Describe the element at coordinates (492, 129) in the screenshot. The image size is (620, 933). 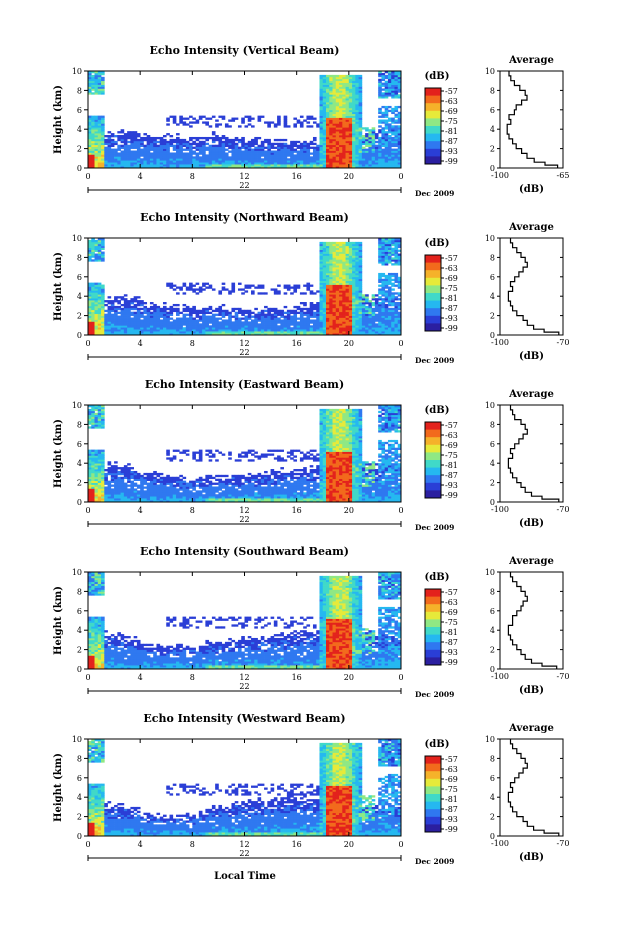
I see `avg-y-tick-label: 4` at that location.